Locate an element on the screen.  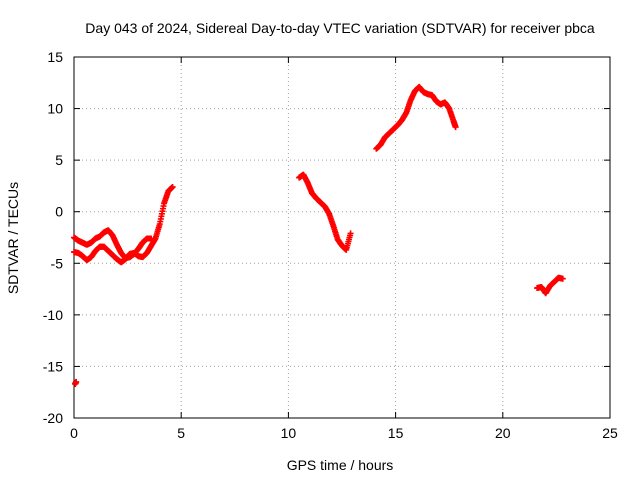
x-tick-label: 10 is located at coordinates (289, 433).